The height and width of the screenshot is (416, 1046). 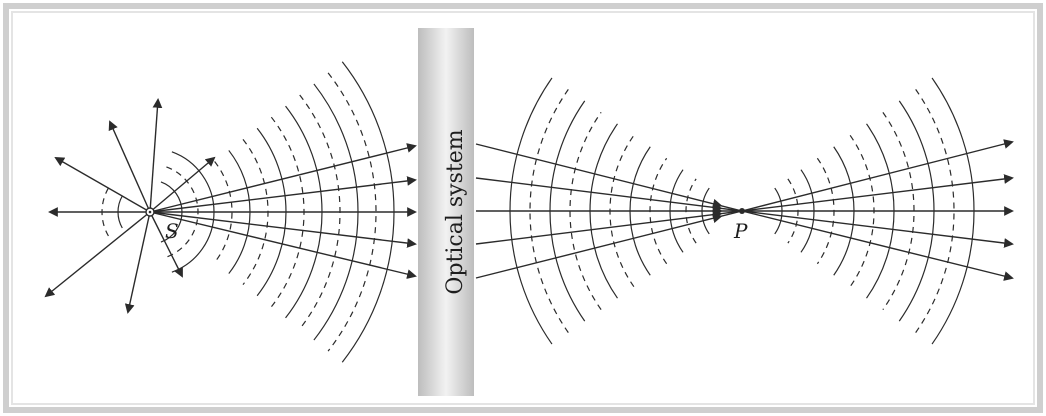 I want to click on optical-system-block, so click(x=446, y=212).